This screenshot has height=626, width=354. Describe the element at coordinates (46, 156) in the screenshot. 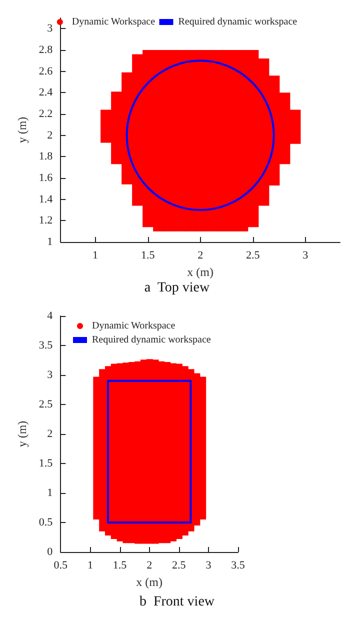

I see `y-tick-label: 1.8` at that location.